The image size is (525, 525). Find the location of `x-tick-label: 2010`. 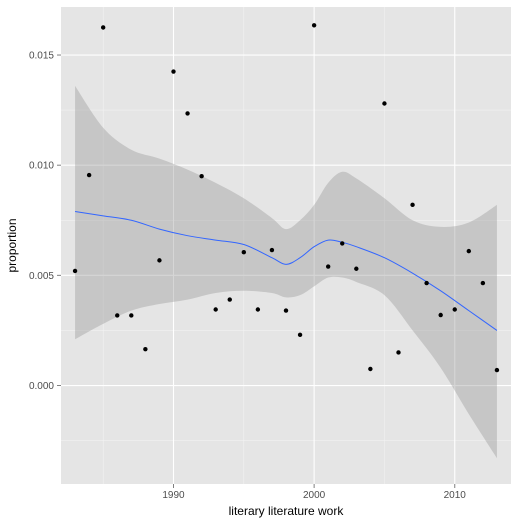

x-tick-label: 2010 is located at coordinates (455, 495).